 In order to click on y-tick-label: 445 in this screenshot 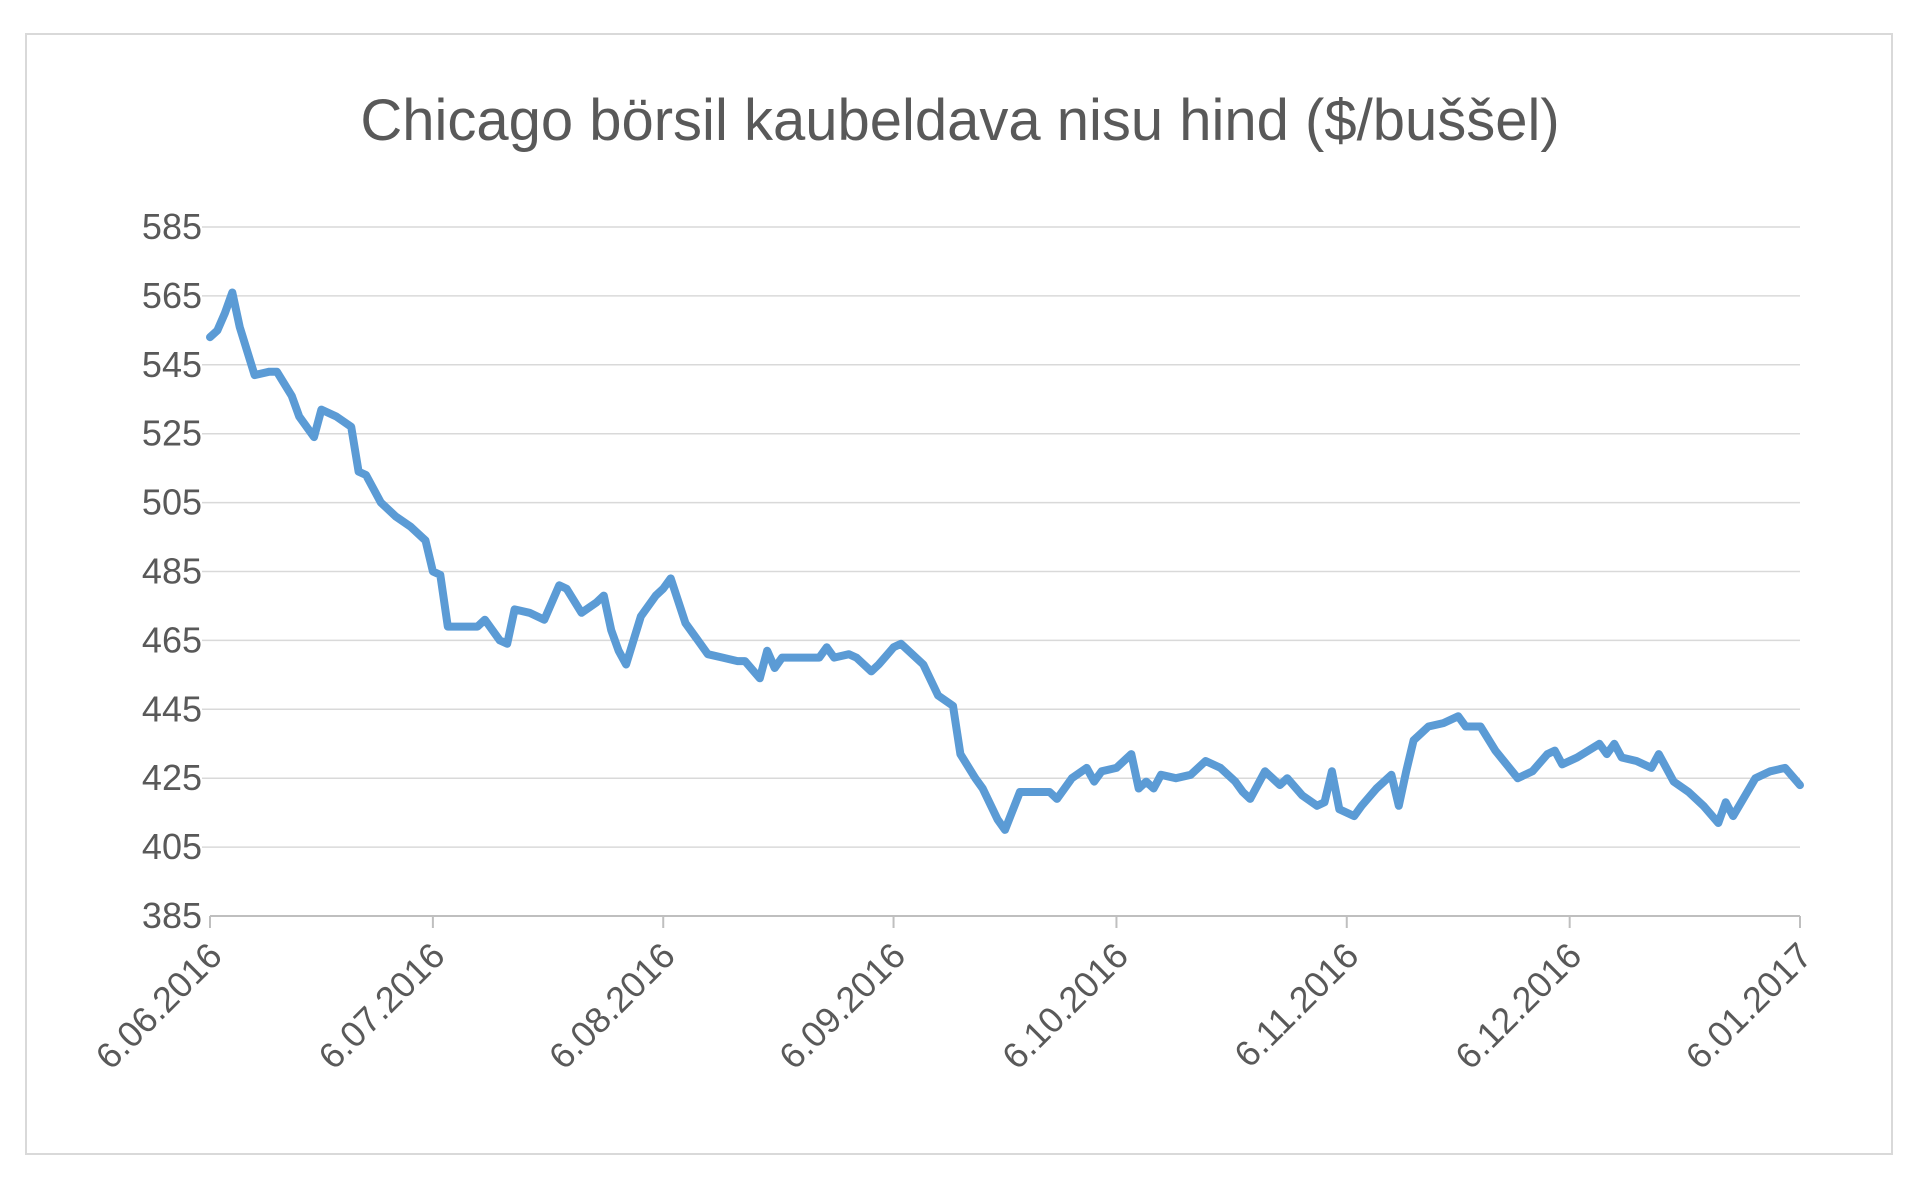, I will do `click(172, 708)`.